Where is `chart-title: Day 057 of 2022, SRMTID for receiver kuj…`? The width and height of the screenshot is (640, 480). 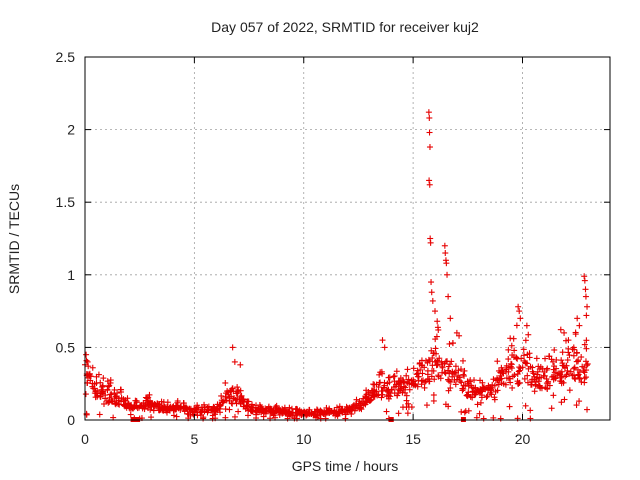
chart-title: Day 057 of 2022, SRMTID for receiver kuj… is located at coordinates (345, 27).